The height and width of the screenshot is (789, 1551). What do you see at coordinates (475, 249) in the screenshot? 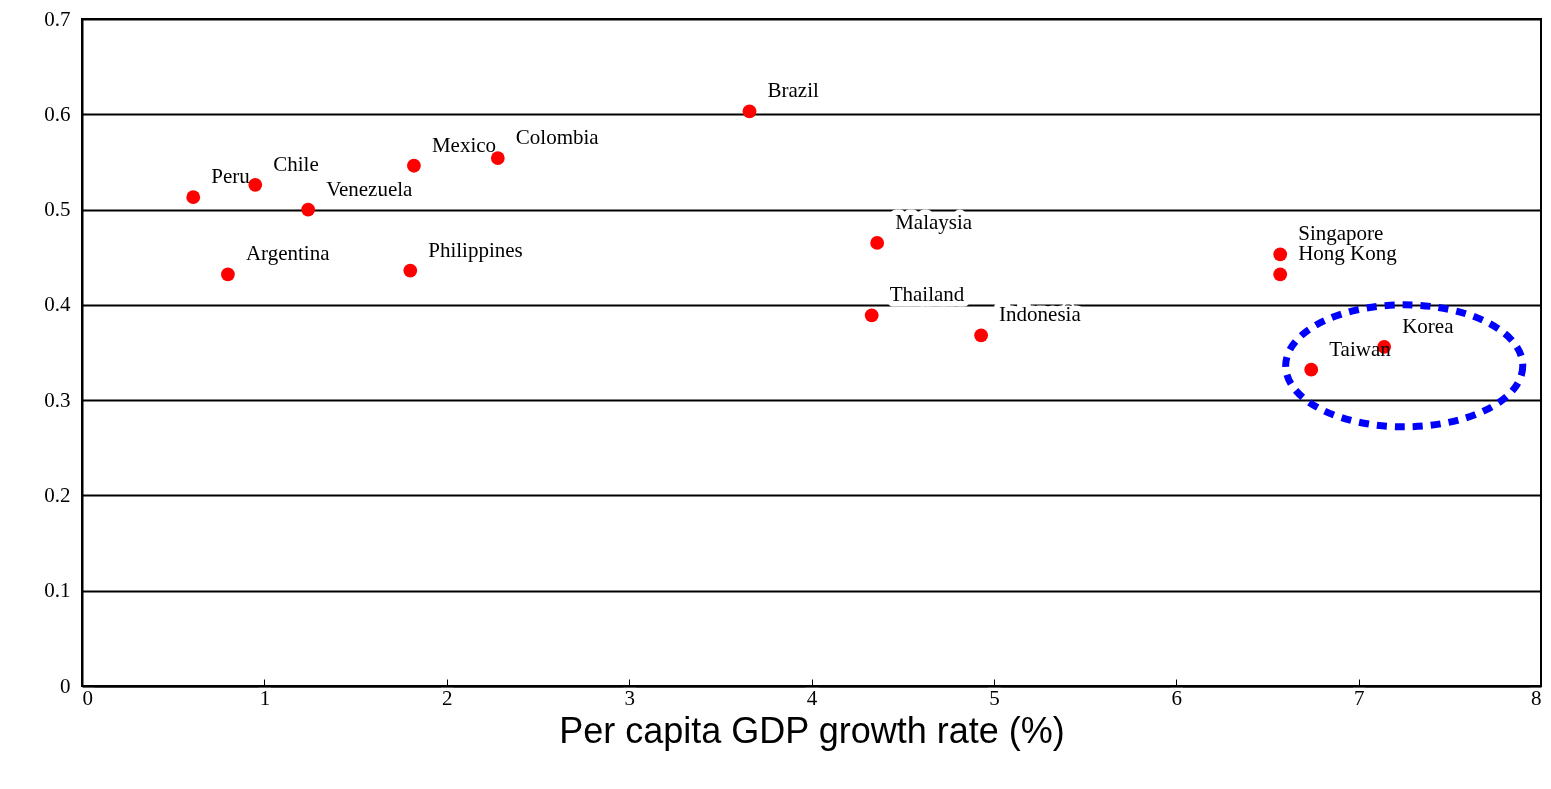
I see `annotation: Philippines` at bounding box center [475, 249].